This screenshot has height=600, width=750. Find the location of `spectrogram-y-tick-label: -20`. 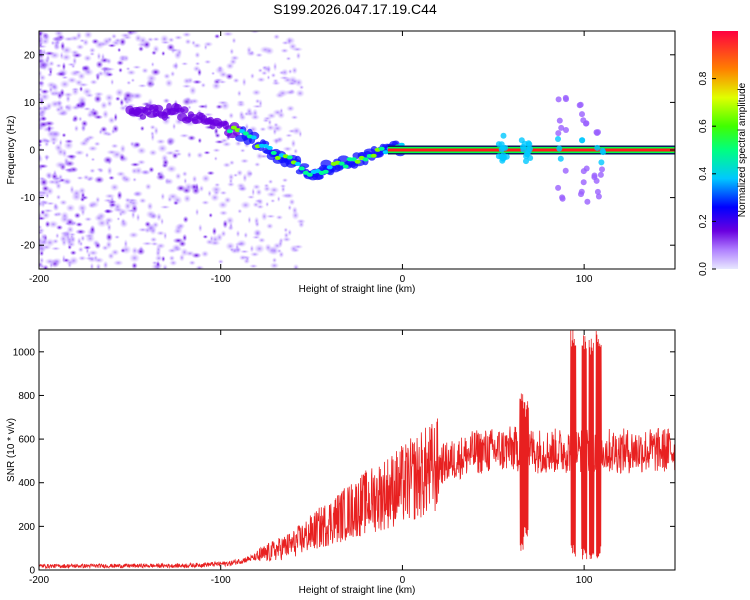

spectrogram-y-tick-label: -20 is located at coordinates (28, 246).